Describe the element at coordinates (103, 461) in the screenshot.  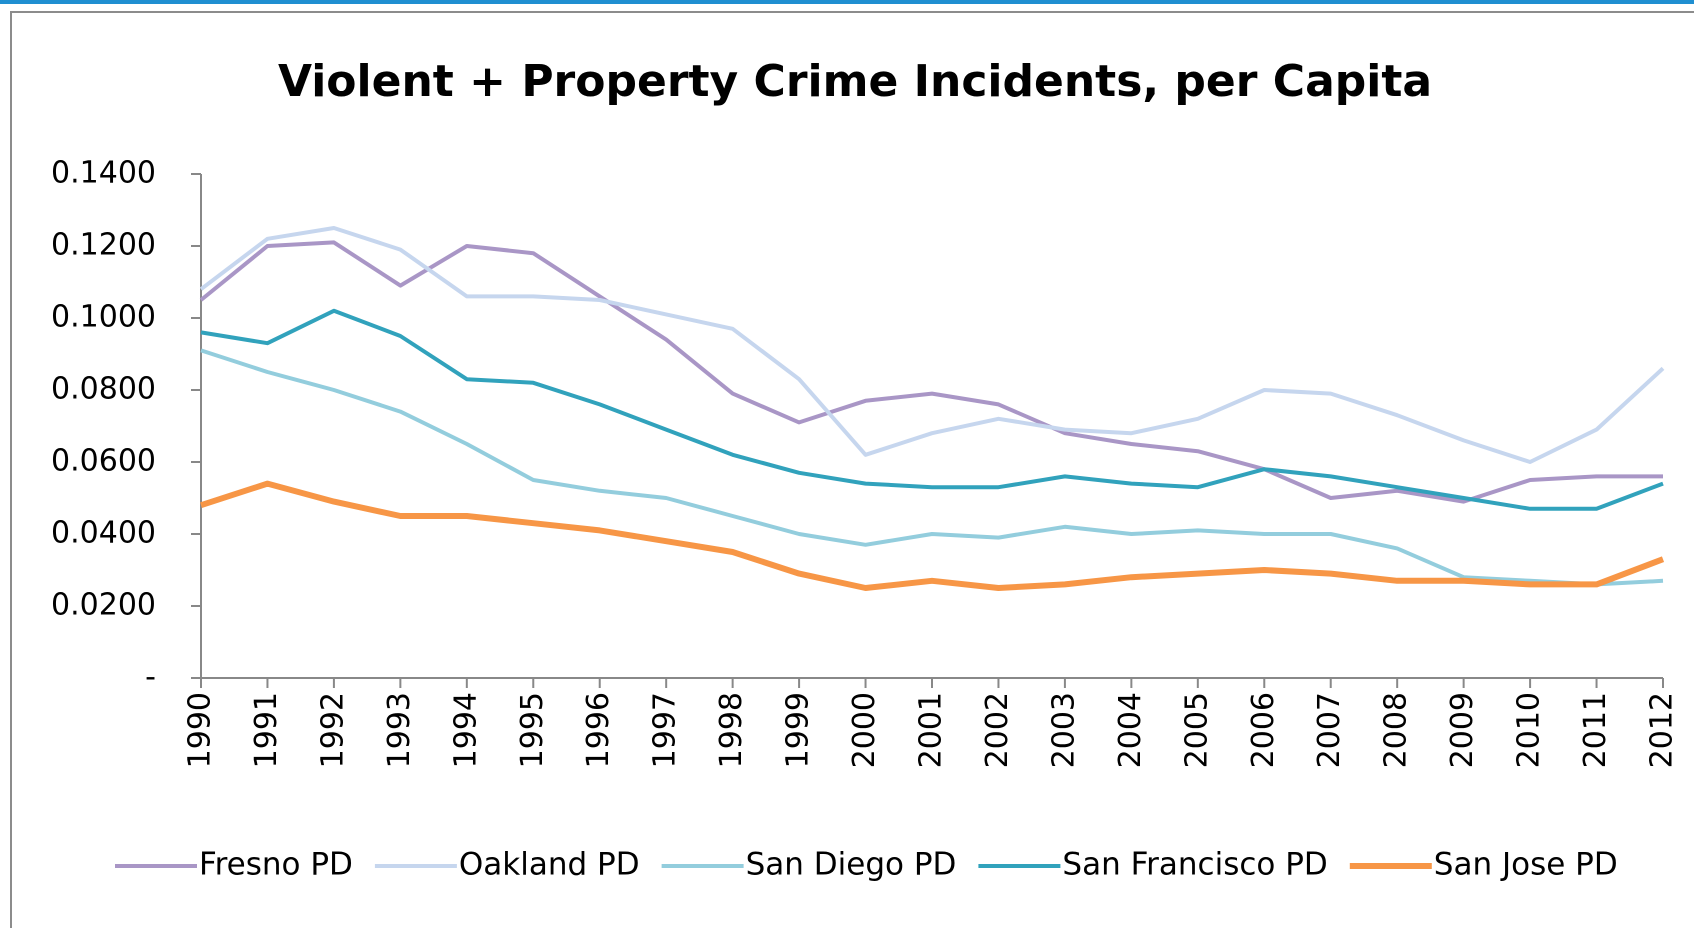
I see `y-tick-label: 0.0600` at that location.